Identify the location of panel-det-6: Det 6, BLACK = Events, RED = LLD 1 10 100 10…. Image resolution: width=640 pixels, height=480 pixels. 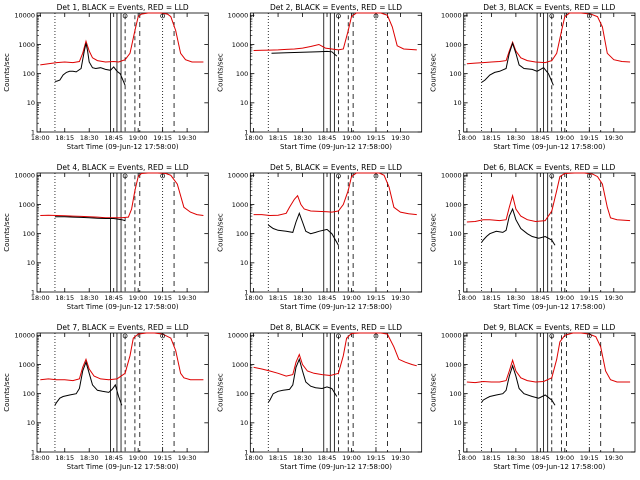
(533, 237).